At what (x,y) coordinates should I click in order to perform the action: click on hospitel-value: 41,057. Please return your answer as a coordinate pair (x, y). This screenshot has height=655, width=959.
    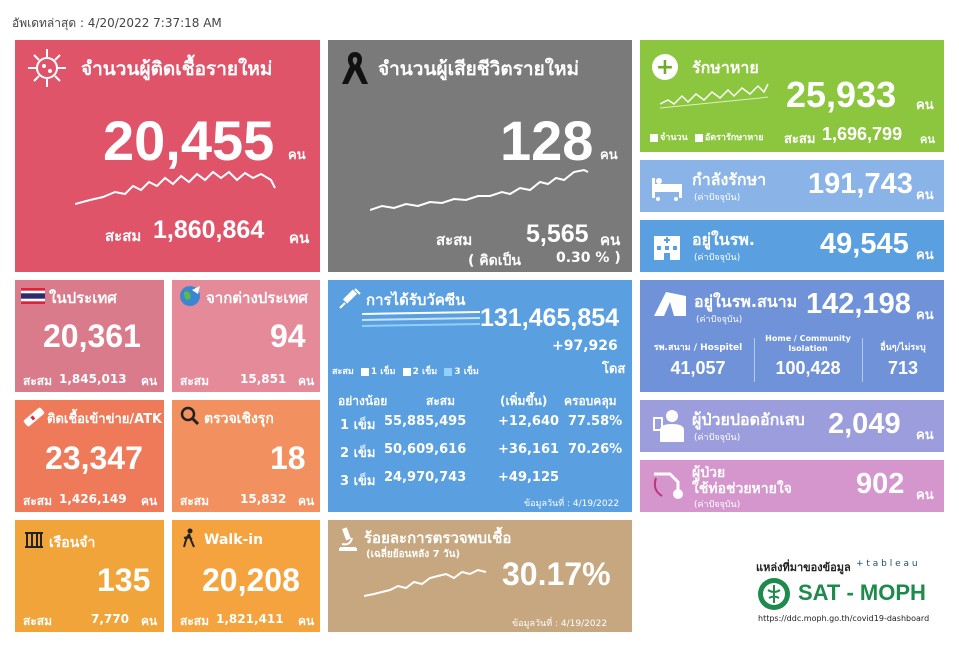
    Looking at the image, I should click on (698, 368).